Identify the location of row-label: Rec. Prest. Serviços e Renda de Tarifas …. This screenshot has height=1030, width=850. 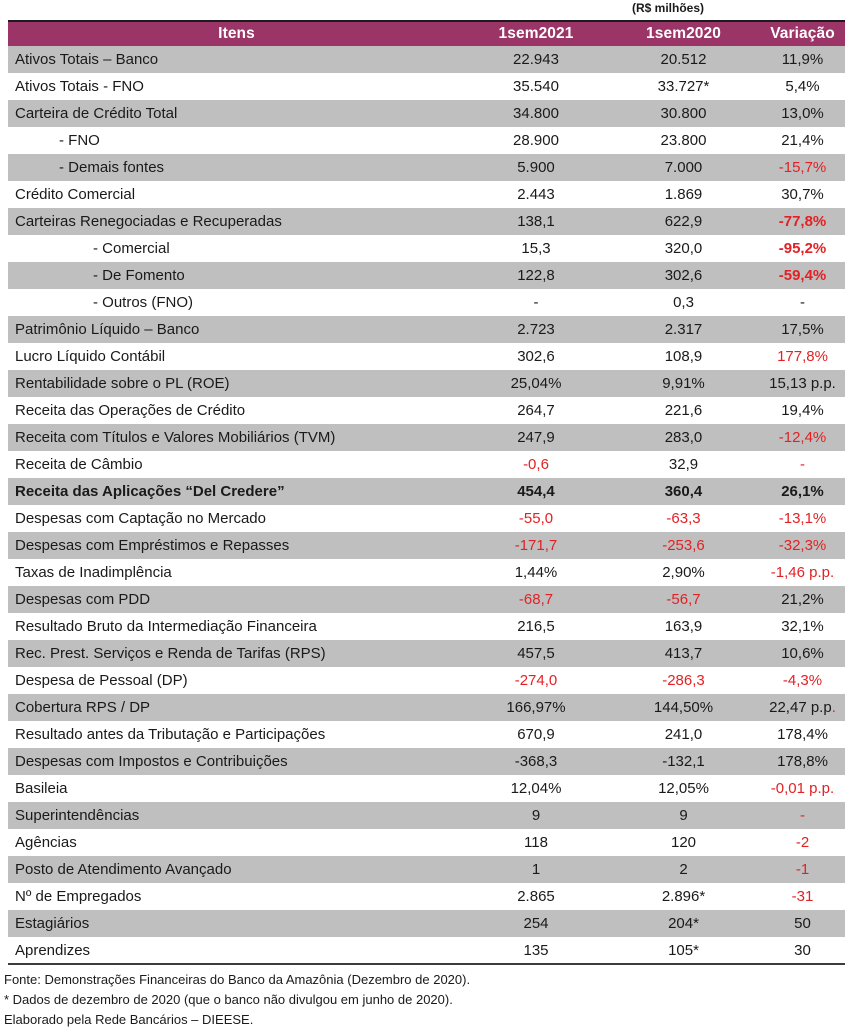
(170, 653).